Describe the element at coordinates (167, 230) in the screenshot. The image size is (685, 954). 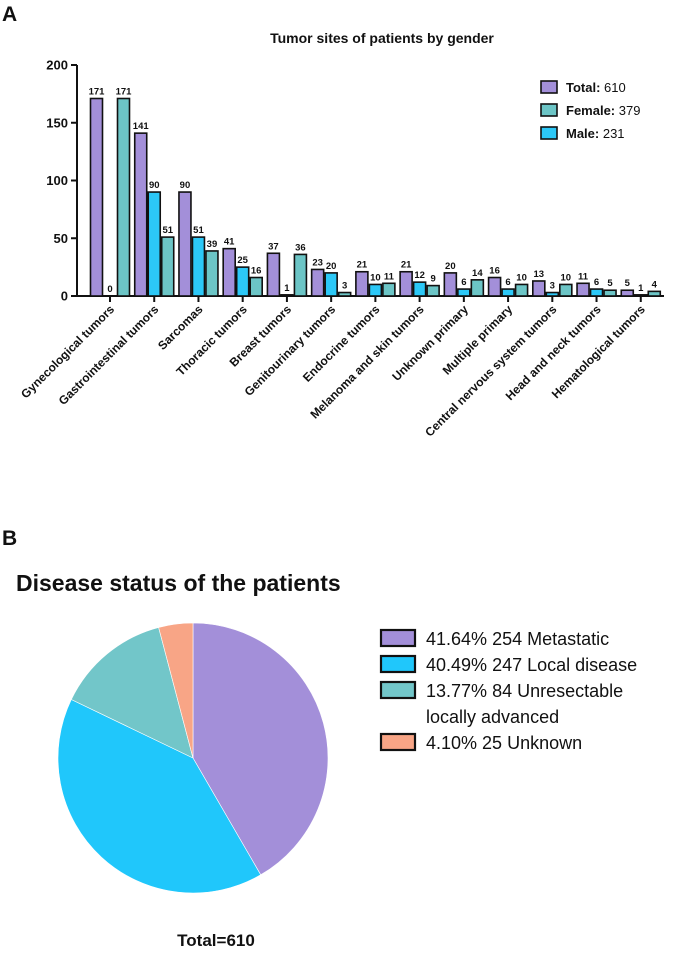
I see `bar-value-label: 51` at that location.